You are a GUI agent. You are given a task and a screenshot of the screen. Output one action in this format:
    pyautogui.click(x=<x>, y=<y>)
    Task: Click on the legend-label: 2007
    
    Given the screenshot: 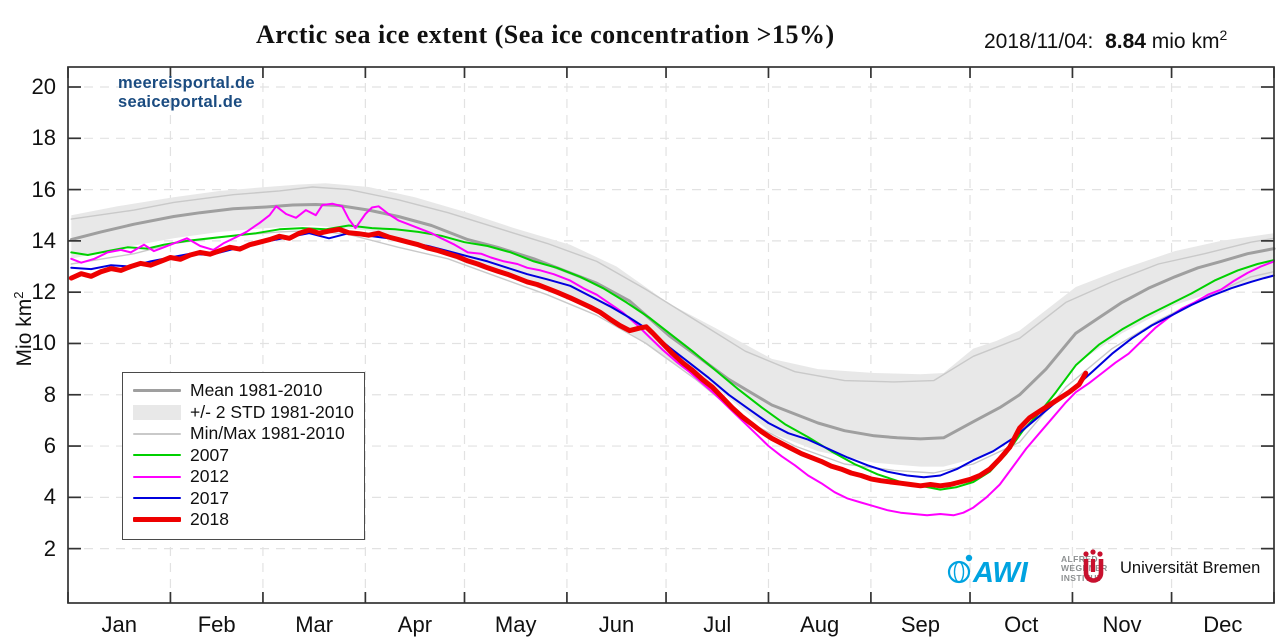 What is the action you would take?
    pyautogui.click(x=209, y=454)
    